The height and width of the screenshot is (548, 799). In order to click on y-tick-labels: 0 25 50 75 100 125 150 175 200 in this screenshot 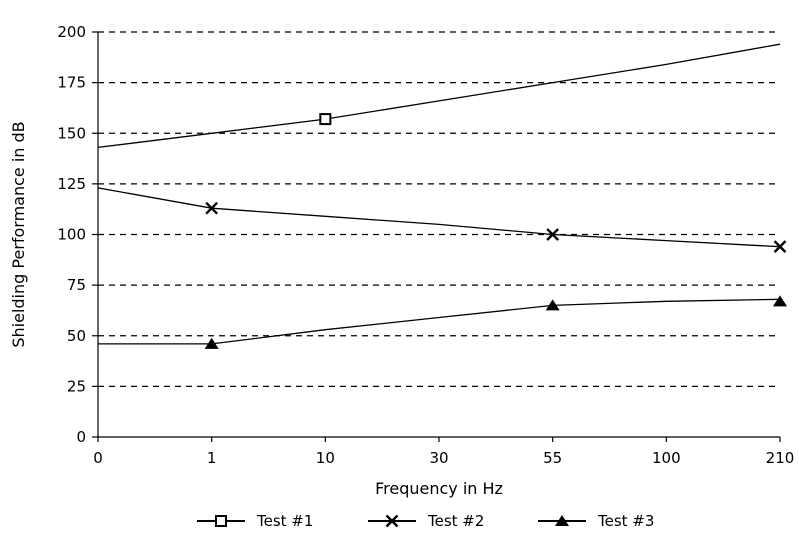, I will do `click(71, 234)`.